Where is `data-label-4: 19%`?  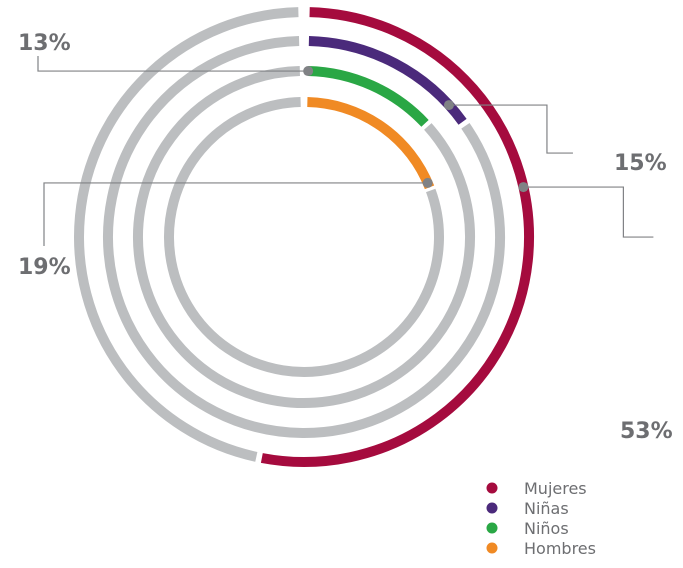
data-label-4: 19% is located at coordinates (44, 267).